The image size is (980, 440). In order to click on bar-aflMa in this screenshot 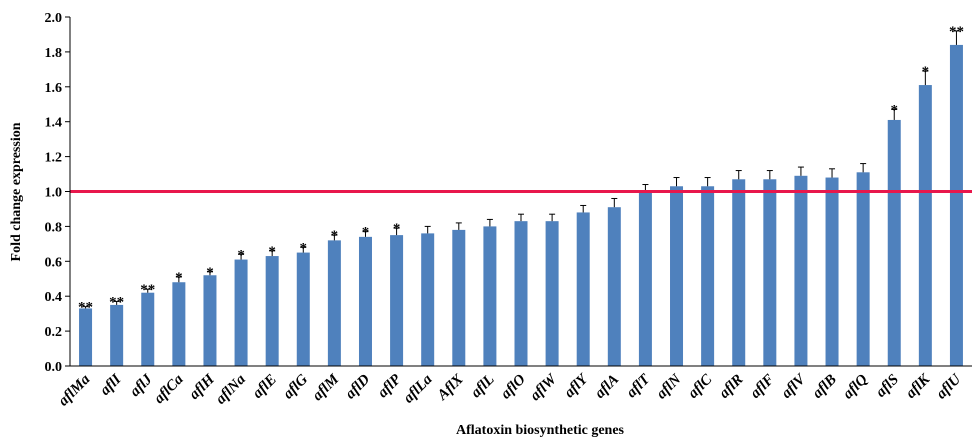, I will do `click(86, 337)`.